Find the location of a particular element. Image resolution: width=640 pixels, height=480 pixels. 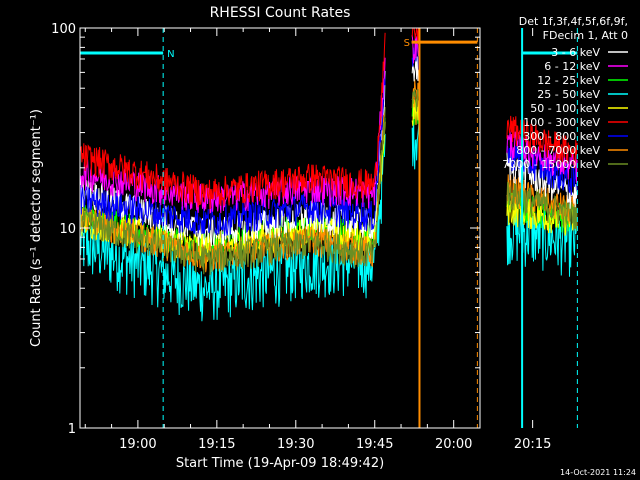

legend-header-line-2: FDecim 1, Att 0 is located at coordinates (585, 35).